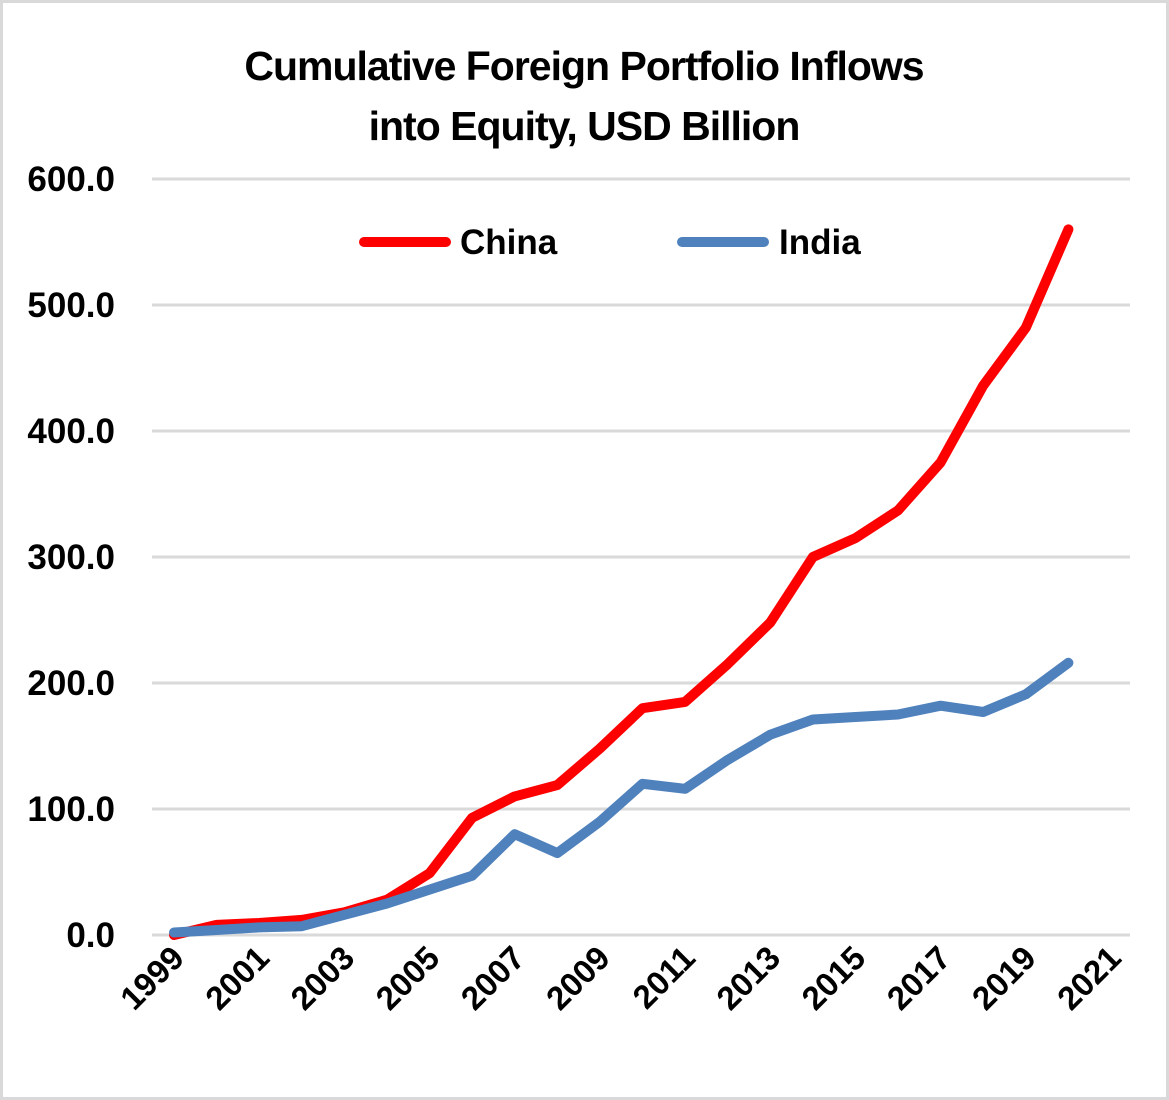 The image size is (1169, 1100). Describe the element at coordinates (583, 66) in the screenshot. I see `chart-title-line-1: Cumulative Foreign Portfolio Inflows` at that location.